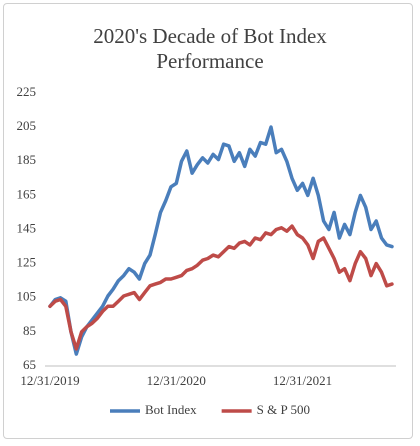 The height and width of the screenshot is (446, 420). I want to click on y-tick-label: 65, so click(29, 364).